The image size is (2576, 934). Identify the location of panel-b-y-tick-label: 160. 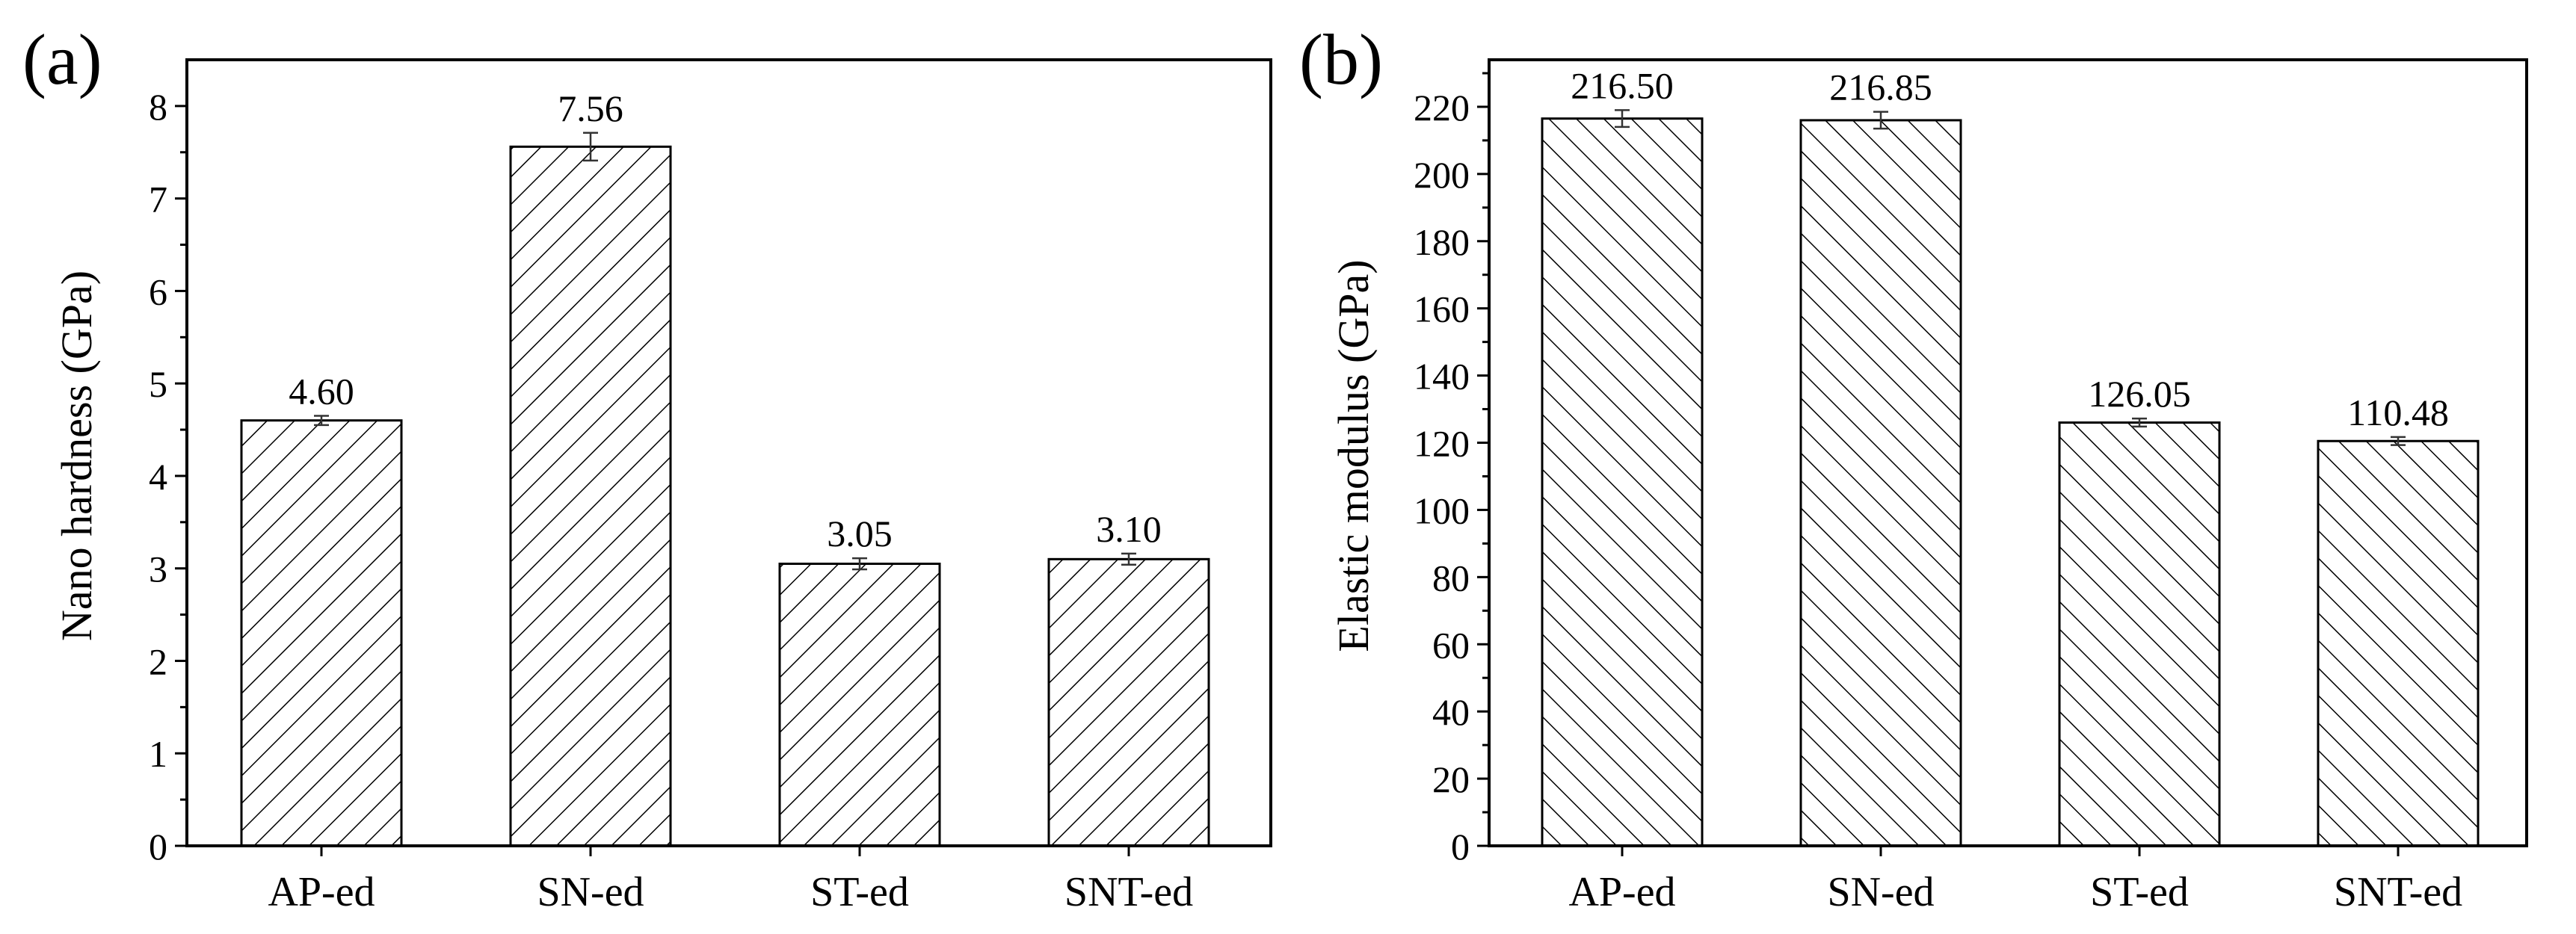
(1442, 309).